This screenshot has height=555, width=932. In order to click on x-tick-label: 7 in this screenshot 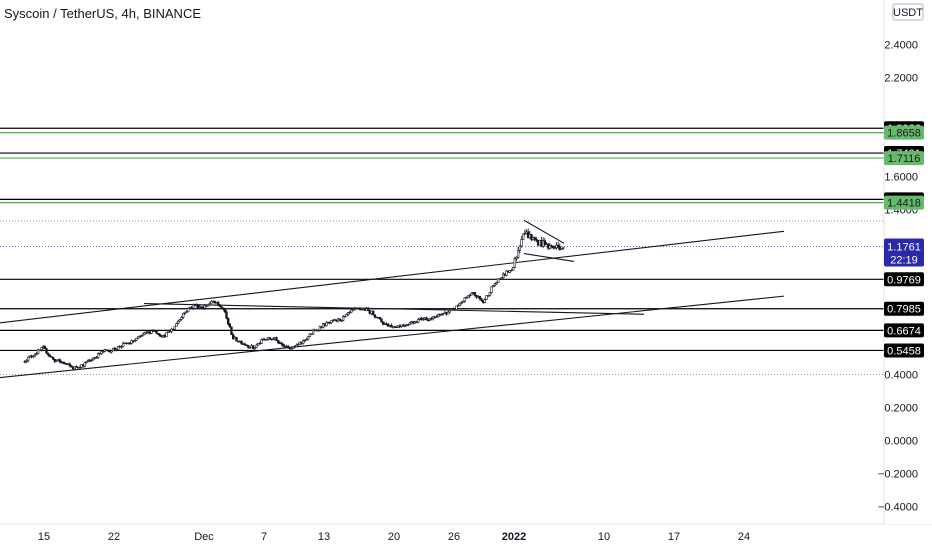, I will do `click(264, 537)`.